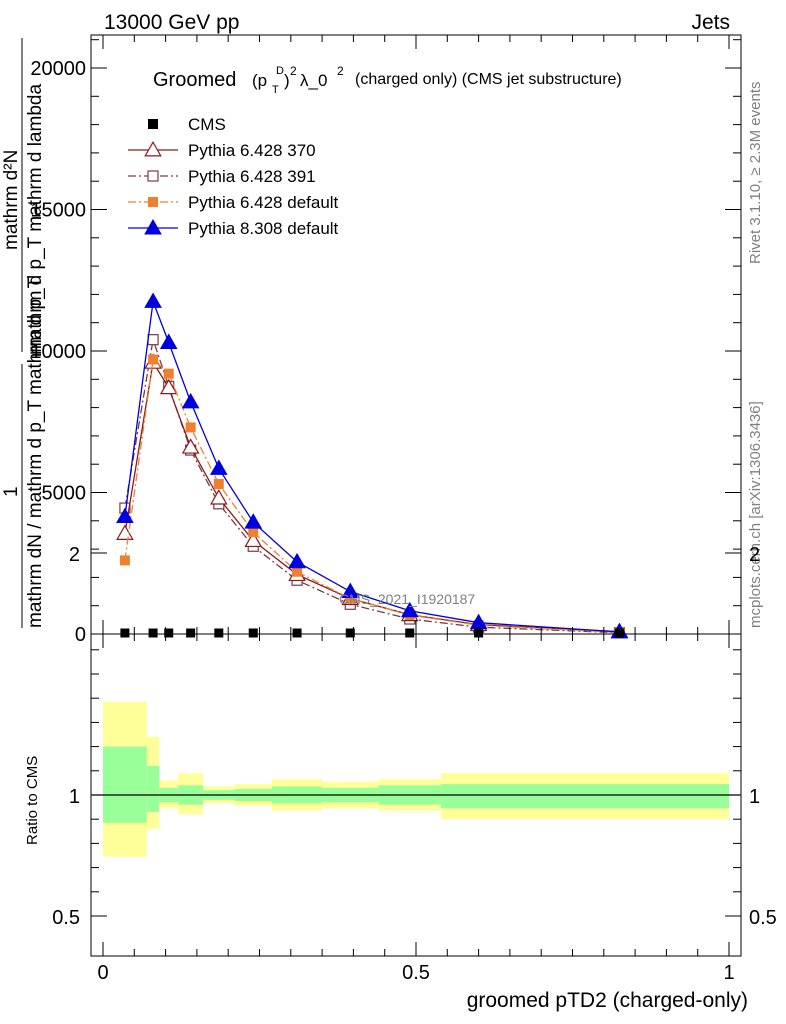  I want to click on ratio-tick-label-left: 0.5, so click(66, 918).